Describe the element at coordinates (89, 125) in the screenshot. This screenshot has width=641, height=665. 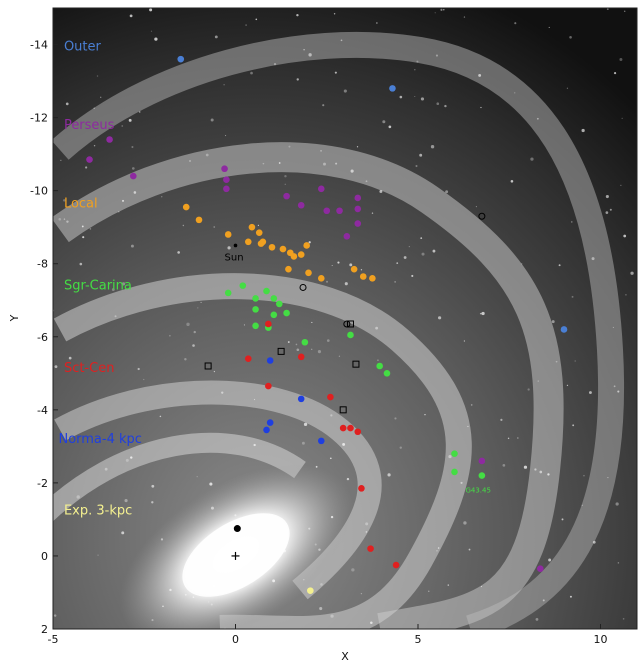
I see `arm-label: Perseus` at that location.